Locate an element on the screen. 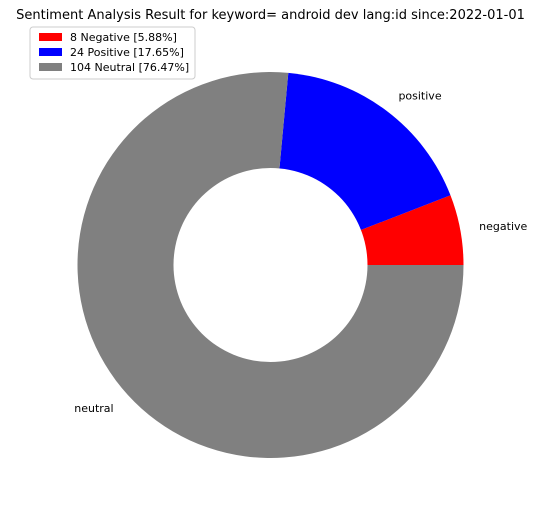 The image size is (541, 515). legend-frame is located at coordinates (112, 53).